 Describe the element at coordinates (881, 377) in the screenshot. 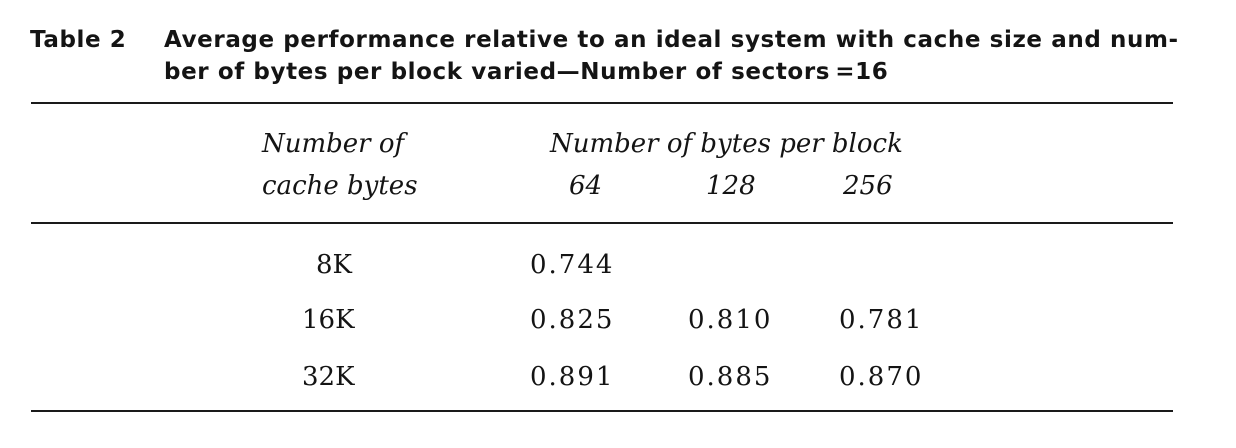

I see `cell-32k-256: 0.870` at that location.